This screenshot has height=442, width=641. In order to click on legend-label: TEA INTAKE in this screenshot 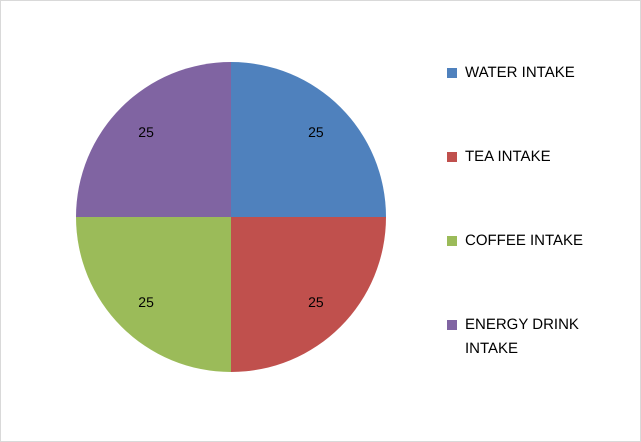, I will do `click(508, 157)`.